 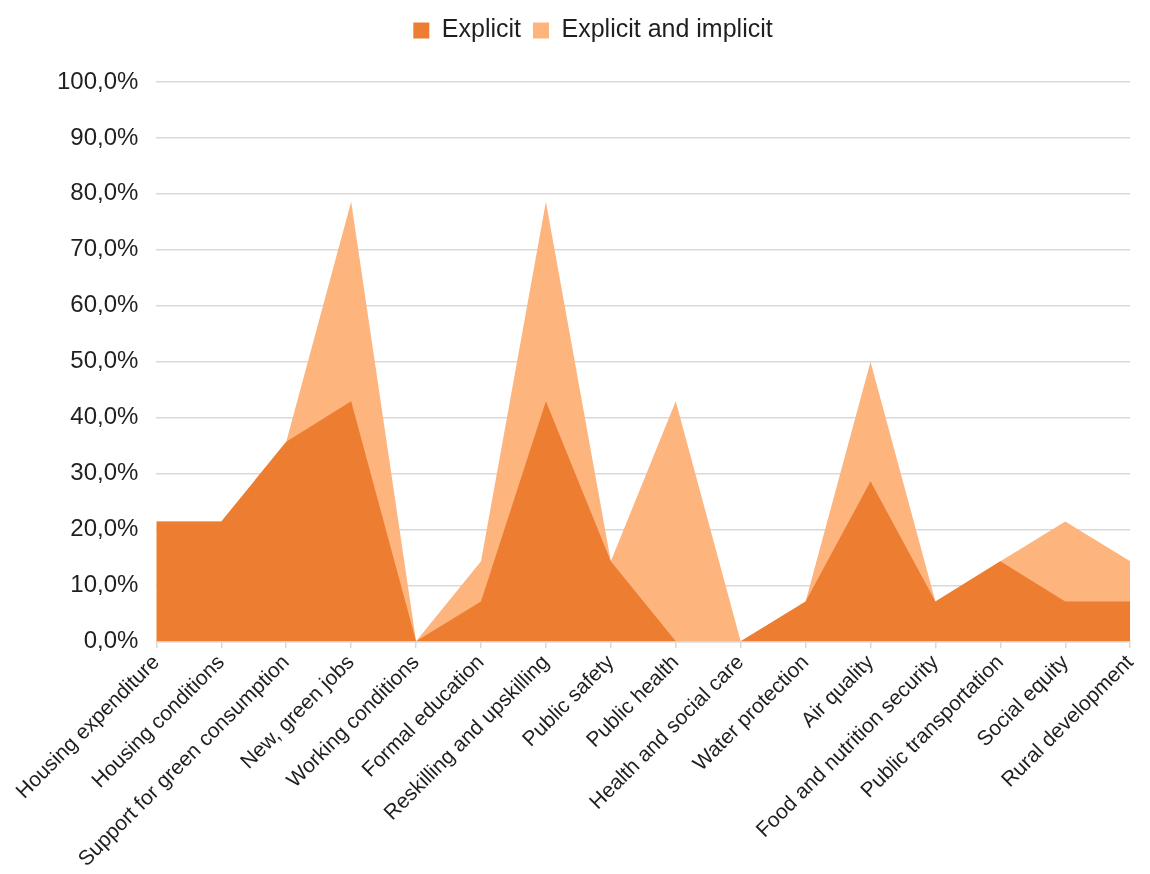 What do you see at coordinates (104, 528) in the screenshot?
I see `y-tick-label: 20,0%` at bounding box center [104, 528].